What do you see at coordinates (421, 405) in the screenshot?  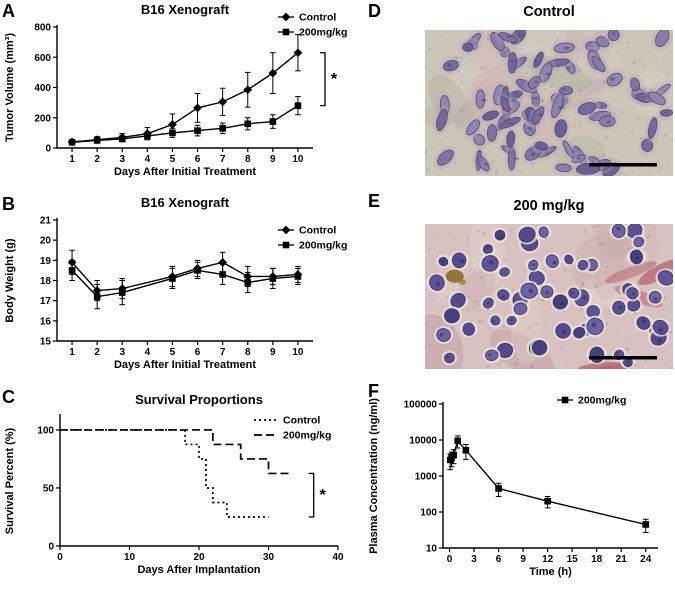 I see `svg-text: 100000` at bounding box center [421, 405].